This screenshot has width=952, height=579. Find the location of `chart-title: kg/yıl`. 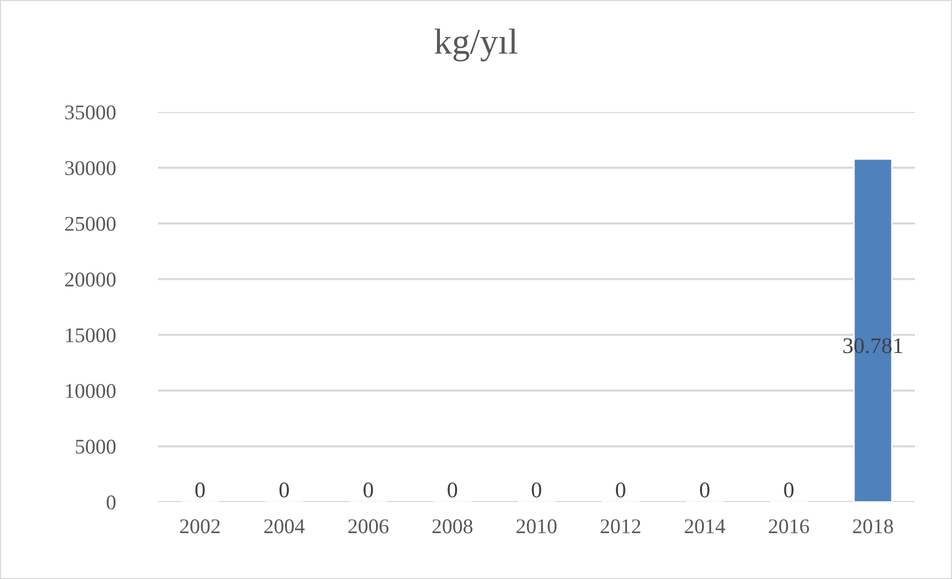

chart-title: kg/yıl is located at coordinates (476, 45).